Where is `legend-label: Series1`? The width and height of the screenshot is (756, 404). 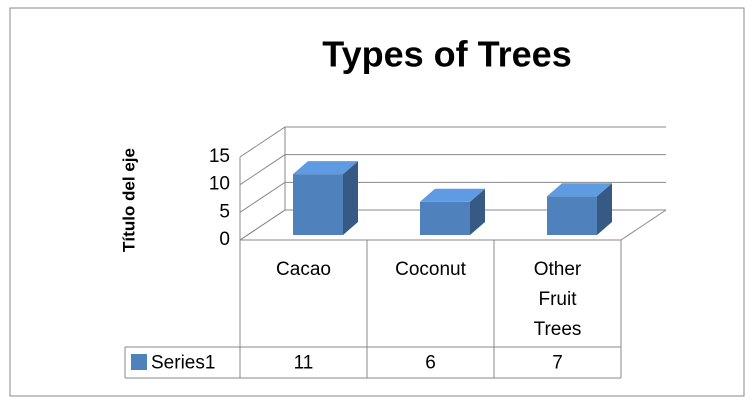 legend-label: Series1 is located at coordinates (183, 363).